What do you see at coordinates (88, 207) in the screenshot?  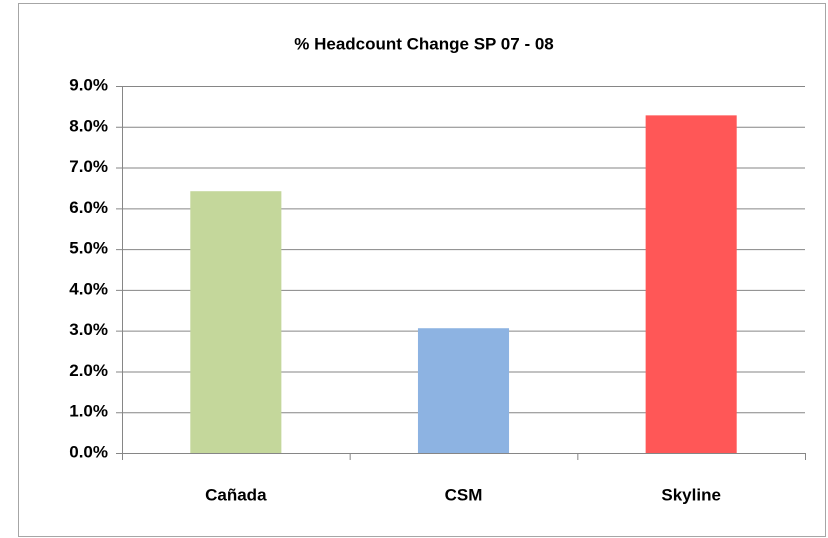 I see `y-tick-label: 6.0%` at bounding box center [88, 207].